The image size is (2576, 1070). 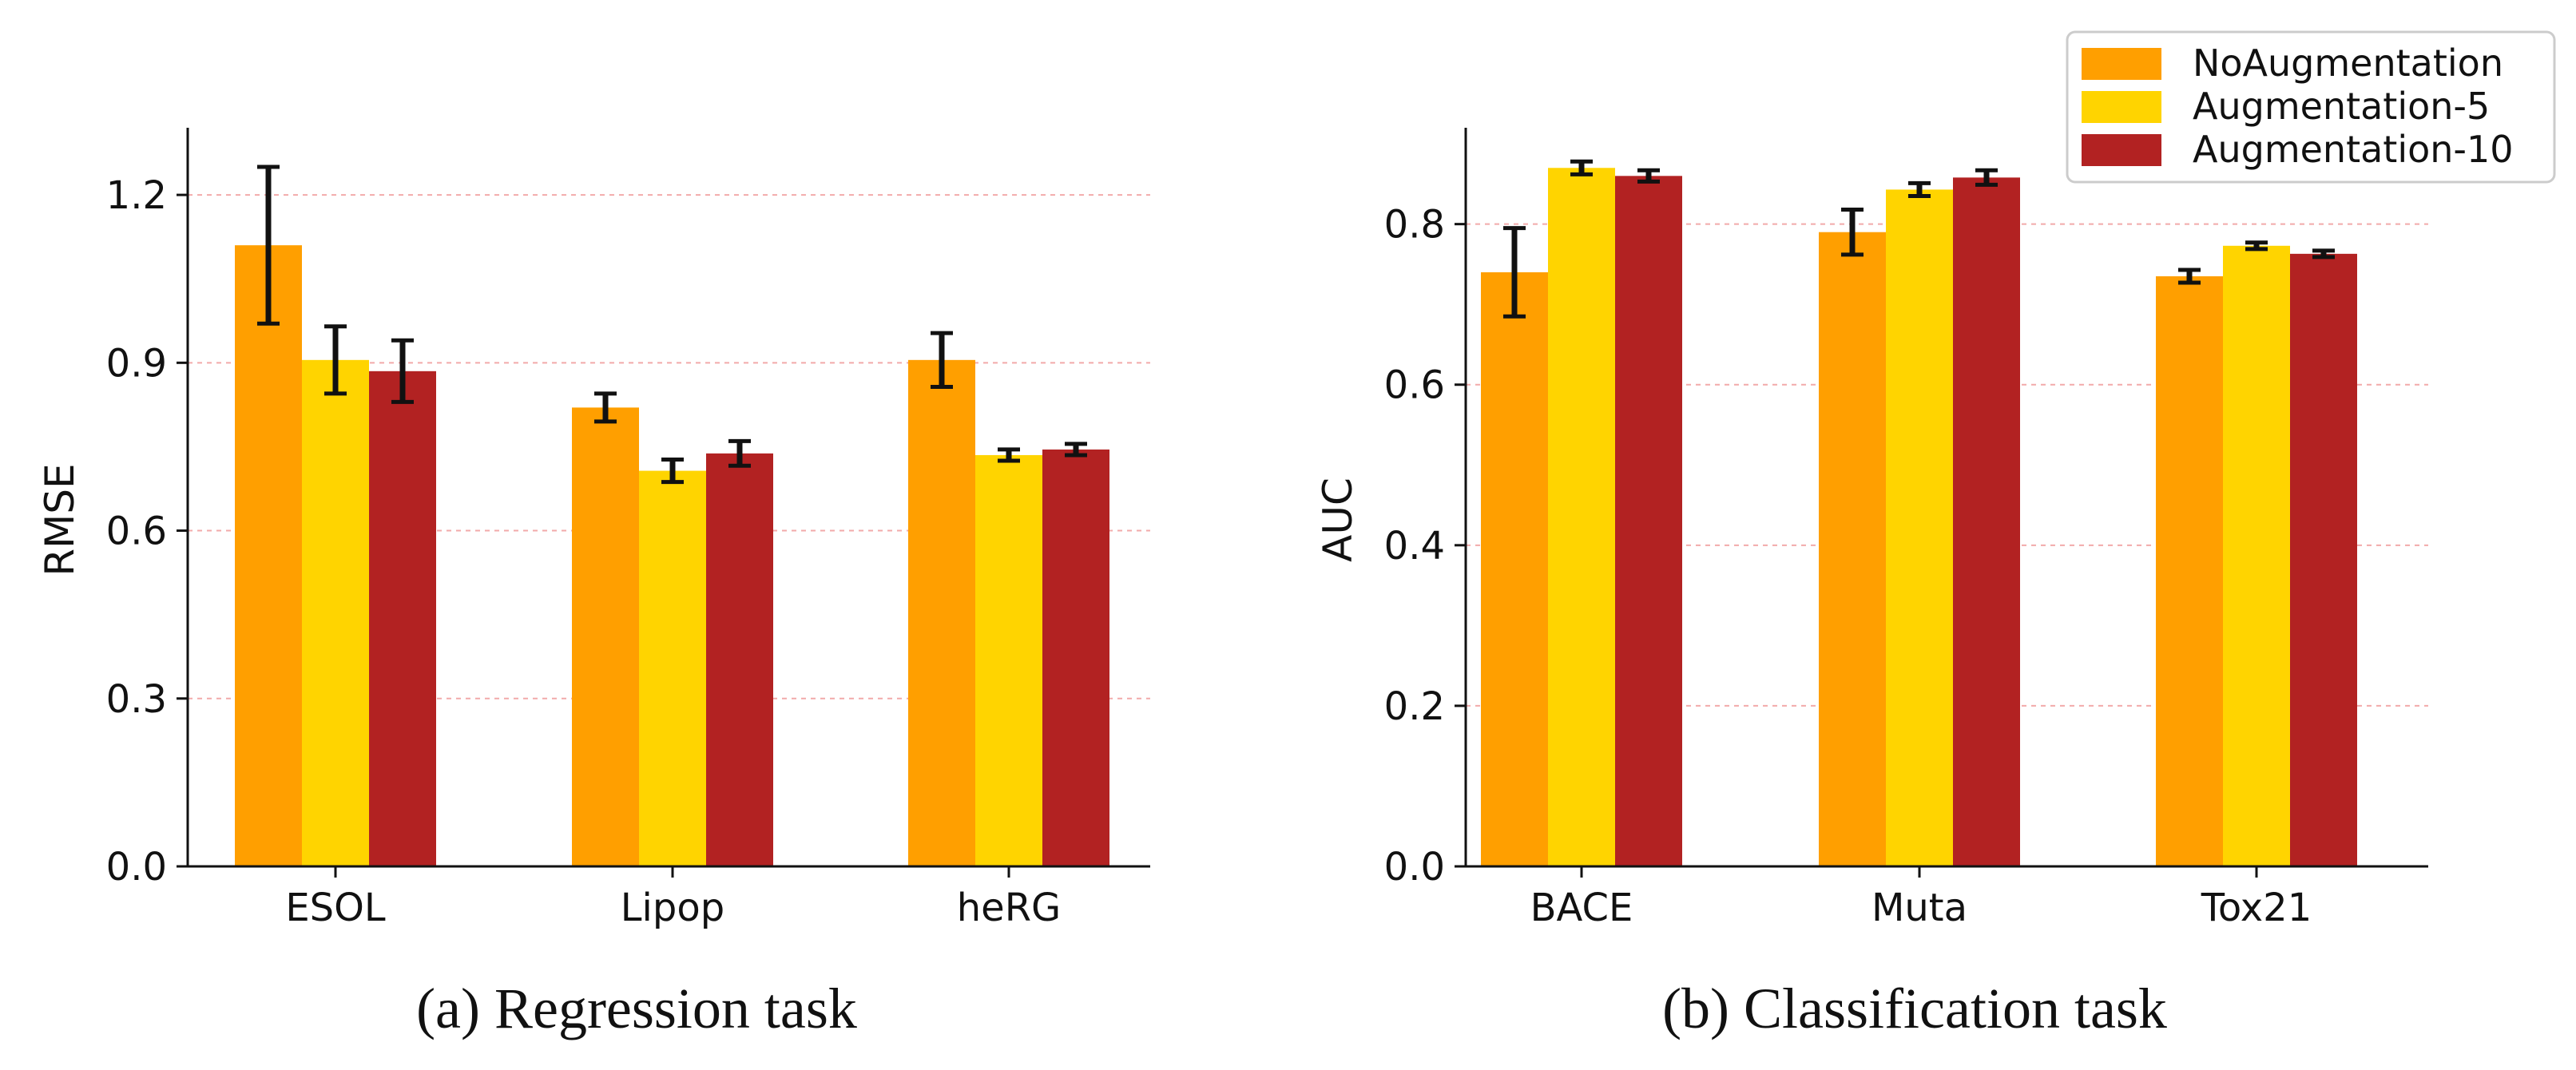 I want to click on bar-augmentation-10-lipop, so click(x=739, y=659).